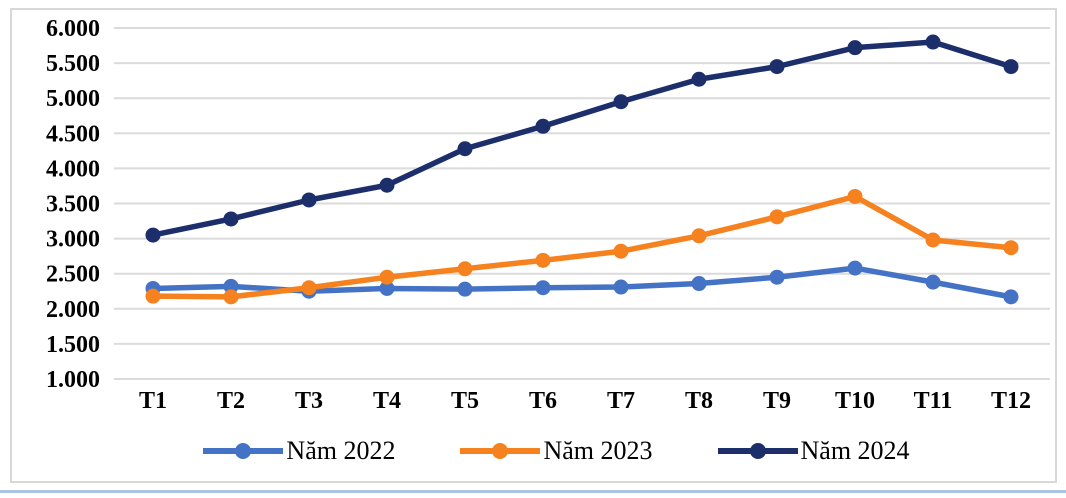 This screenshot has height=498, width=1066. What do you see at coordinates (543, 401) in the screenshot?
I see `x-axis-tick-label: T6` at bounding box center [543, 401].